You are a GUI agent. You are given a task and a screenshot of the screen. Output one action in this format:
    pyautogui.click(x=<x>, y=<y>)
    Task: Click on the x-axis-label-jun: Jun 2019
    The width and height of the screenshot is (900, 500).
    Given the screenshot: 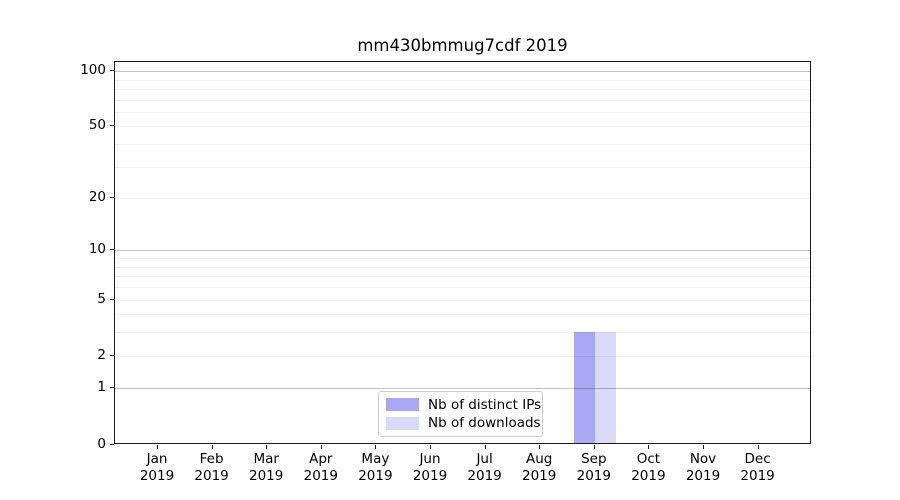 What is the action you would take?
    pyautogui.click(x=430, y=467)
    